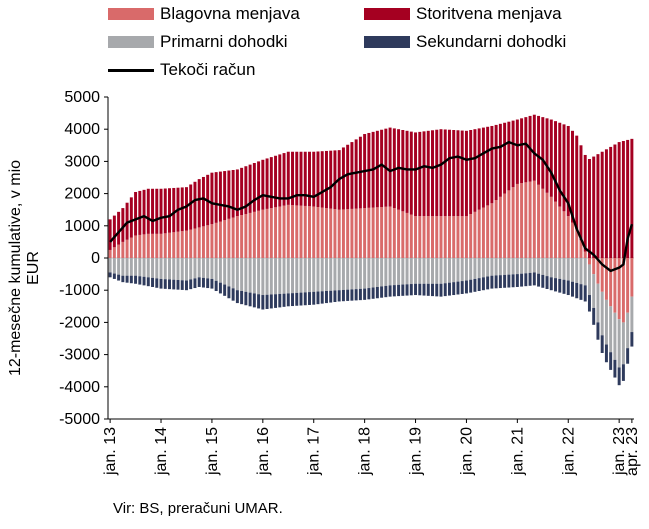 The width and height of the screenshot is (649, 529). Describe the element at coordinates (79, 419) in the screenshot. I see `y-tick-label: -5000` at that location.